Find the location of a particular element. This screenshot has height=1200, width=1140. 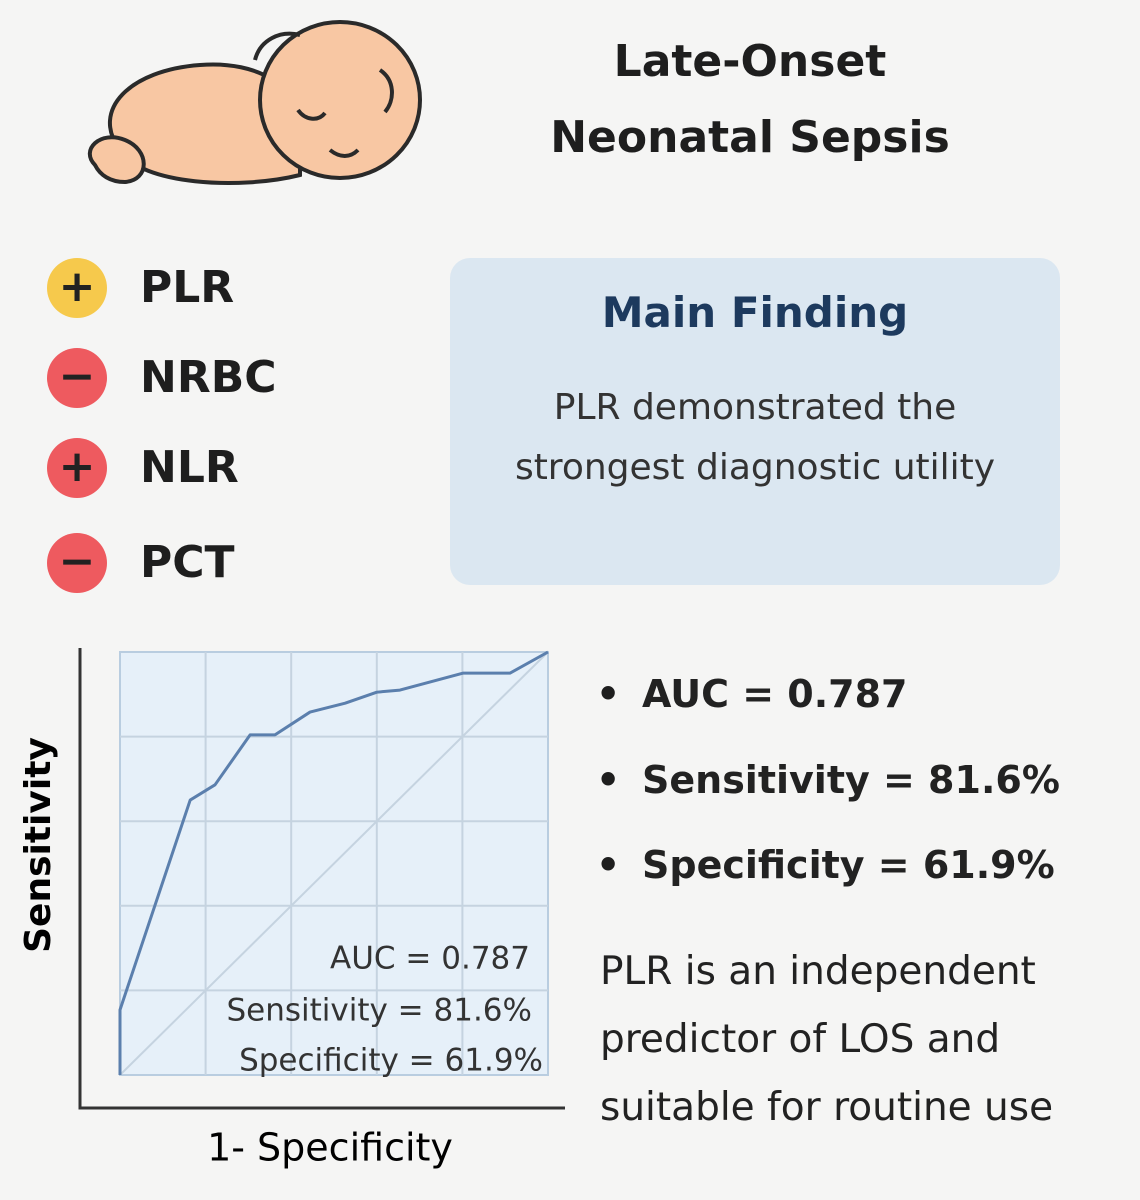

title-line: Late-Onset is located at coordinates (750, 61).